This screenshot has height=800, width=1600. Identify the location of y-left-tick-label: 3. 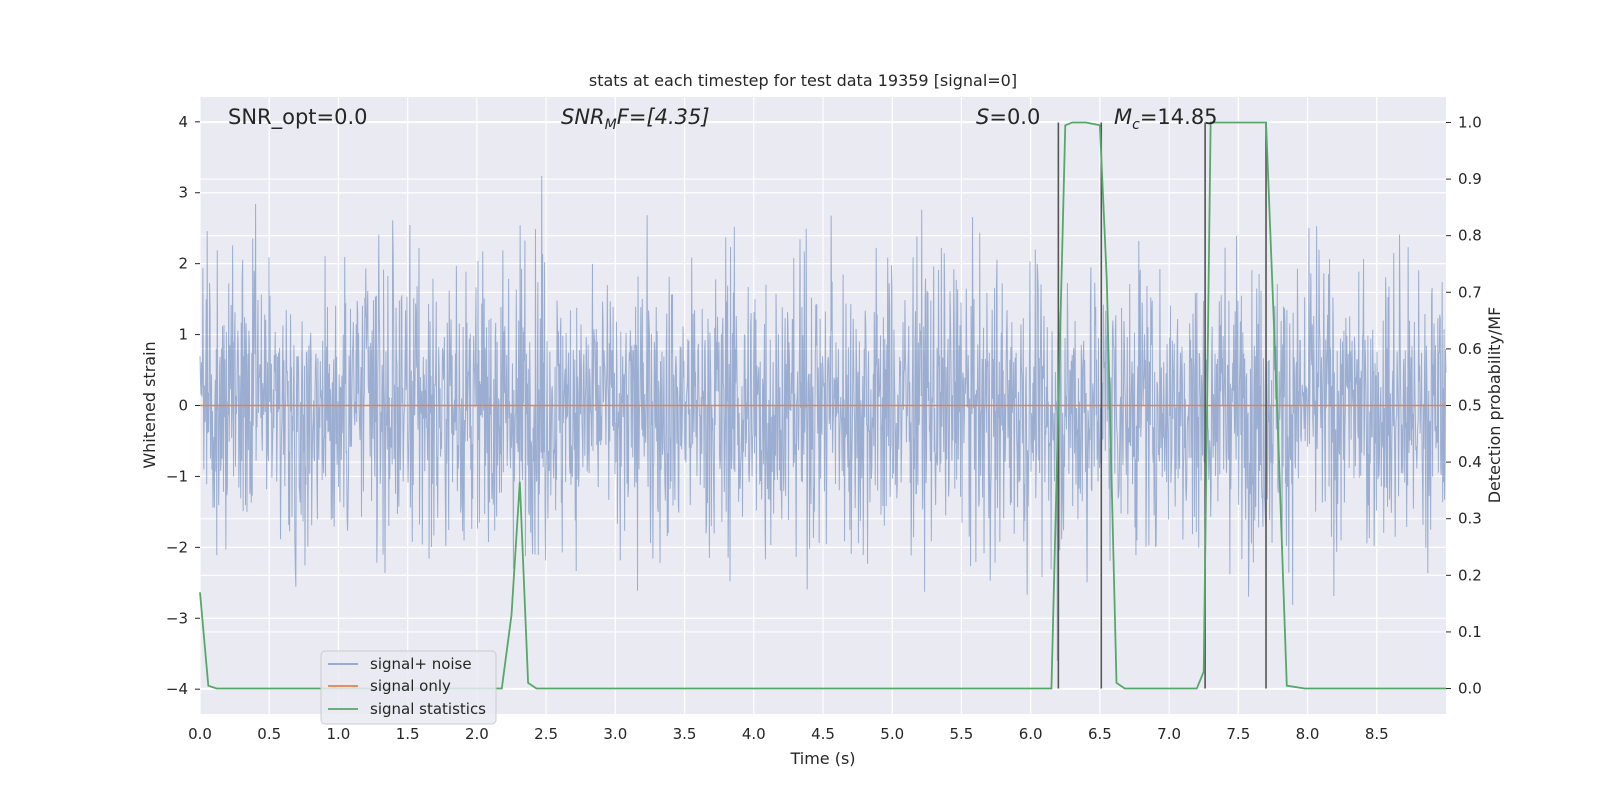
(183, 193).